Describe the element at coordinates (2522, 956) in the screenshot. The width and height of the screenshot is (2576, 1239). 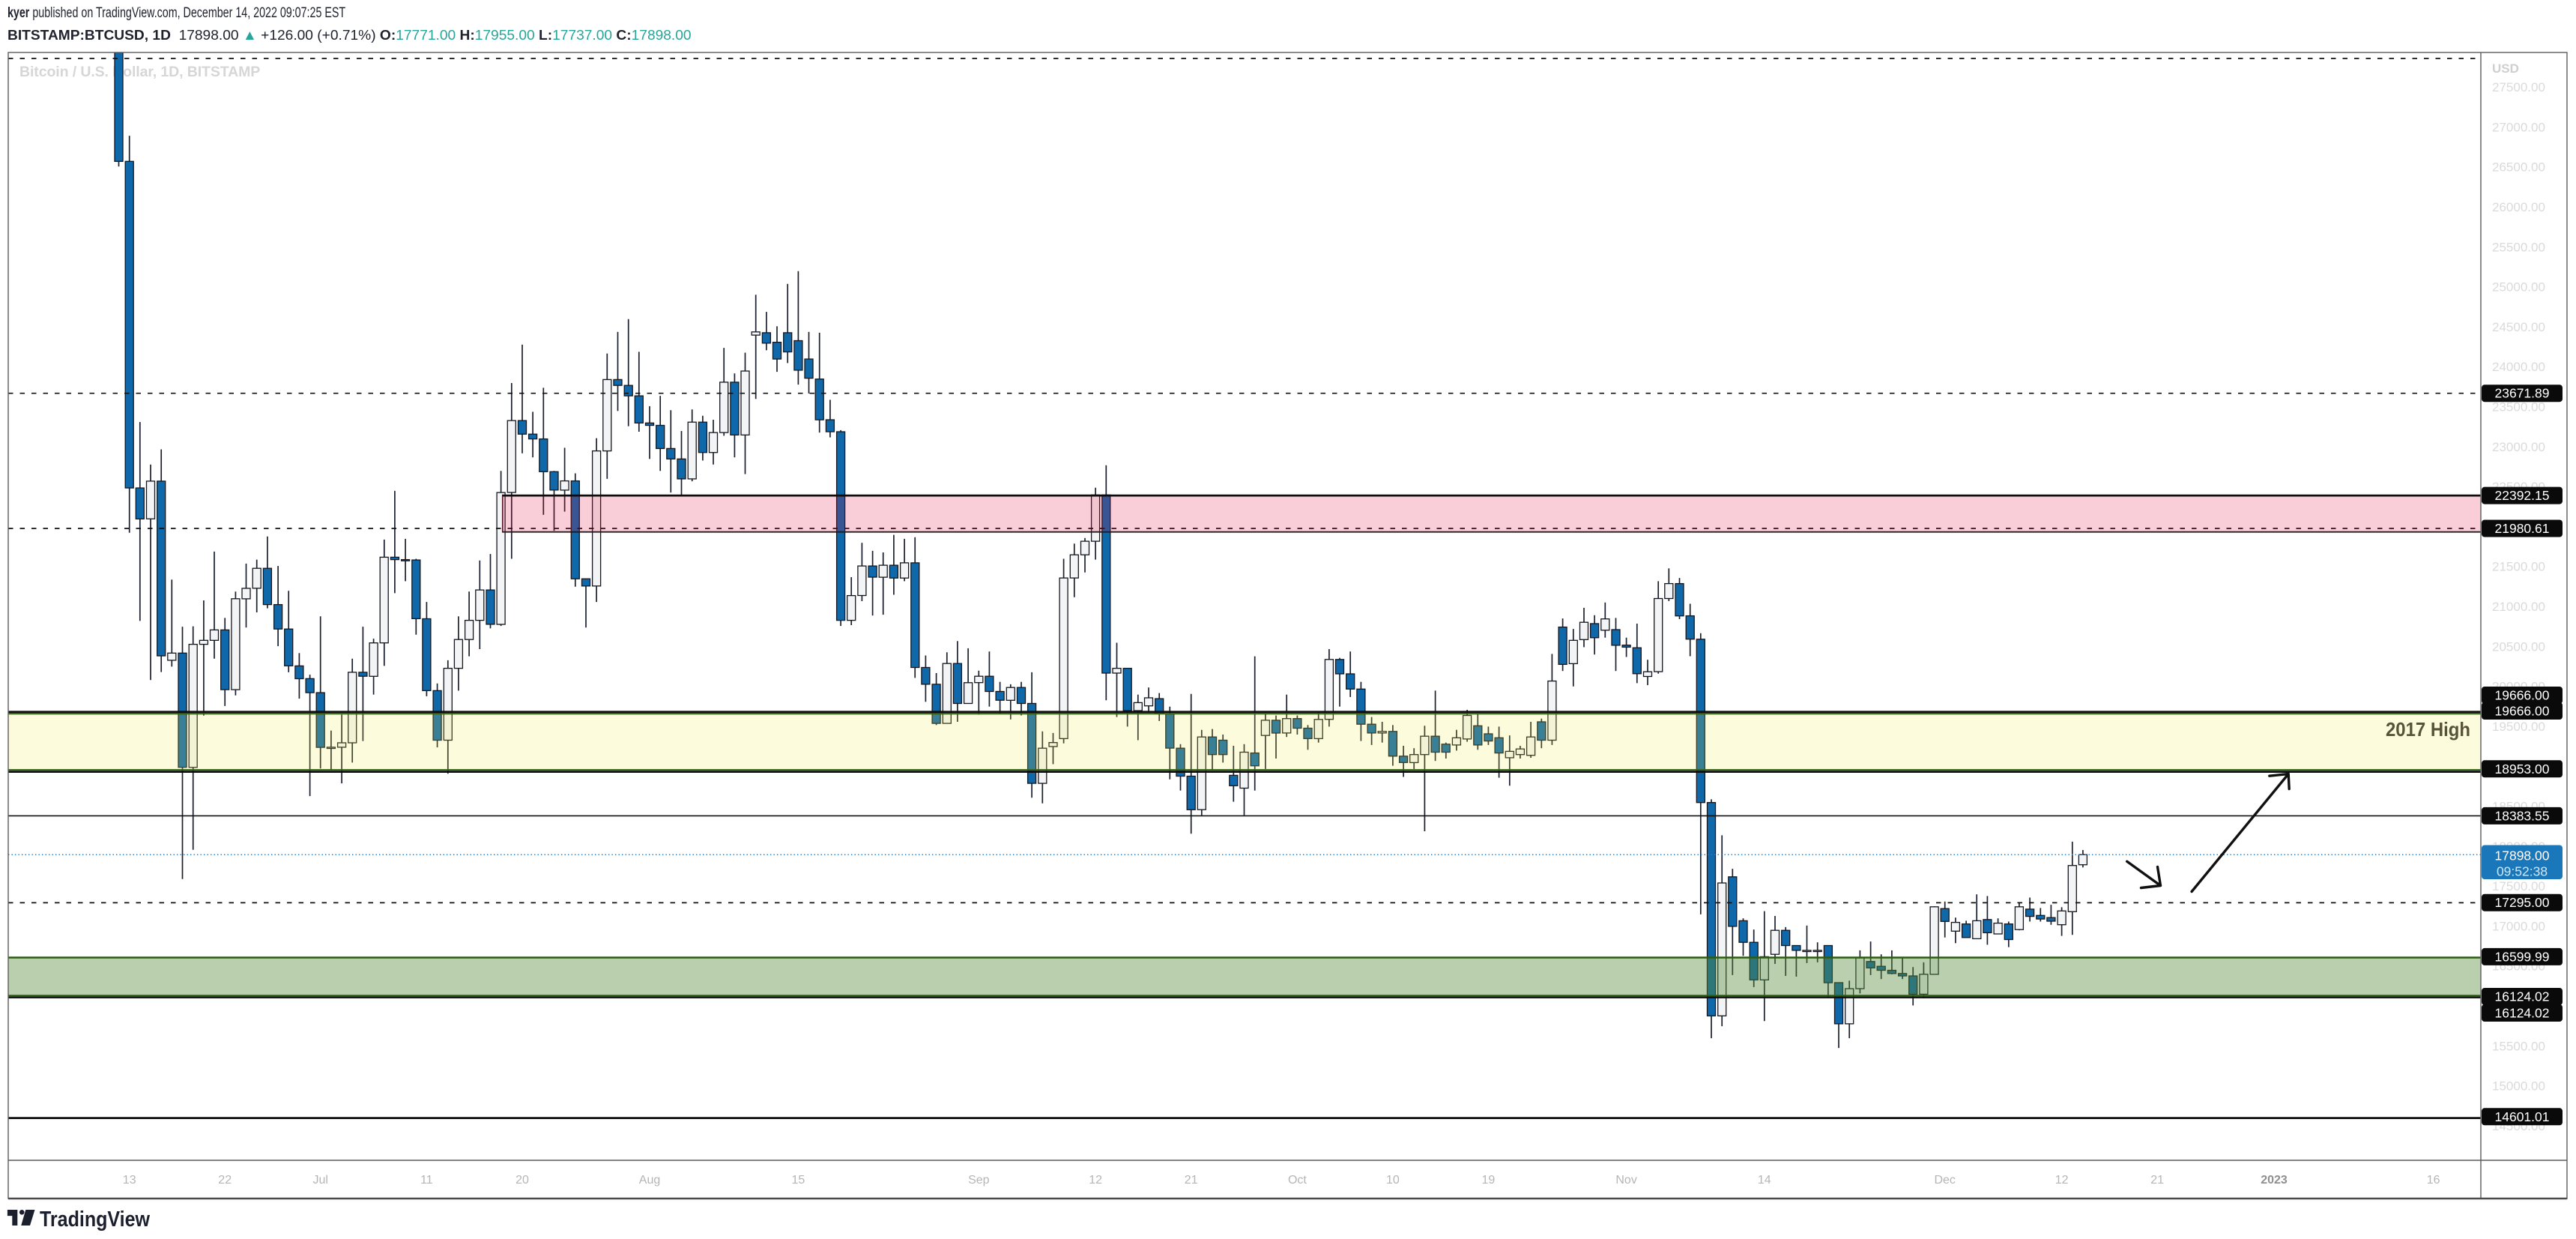
I see `svg-text: 16599.99` at that location.